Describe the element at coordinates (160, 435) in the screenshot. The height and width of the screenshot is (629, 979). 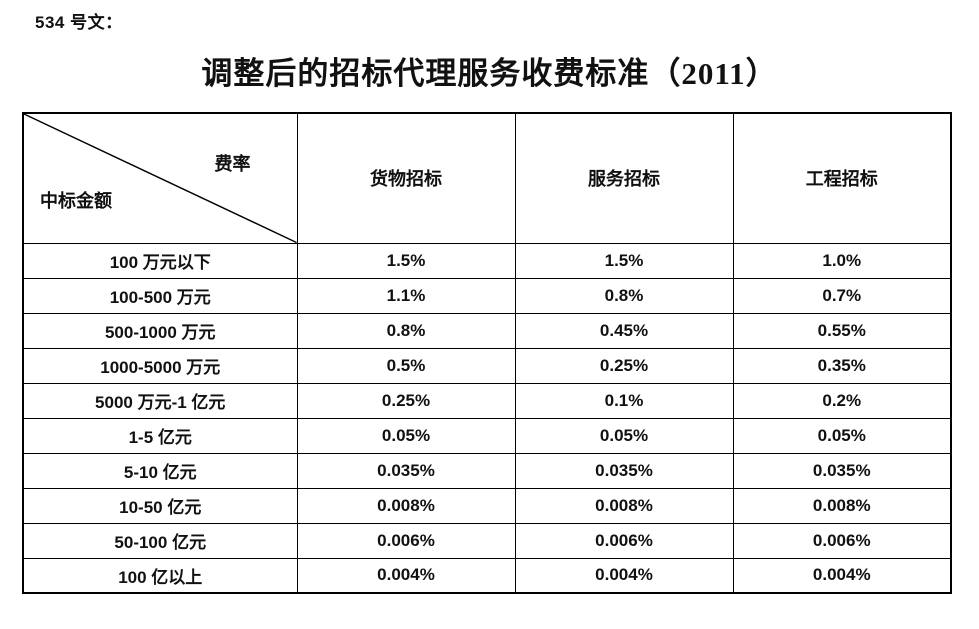
I see `row-label: 1-5 亿元` at that location.